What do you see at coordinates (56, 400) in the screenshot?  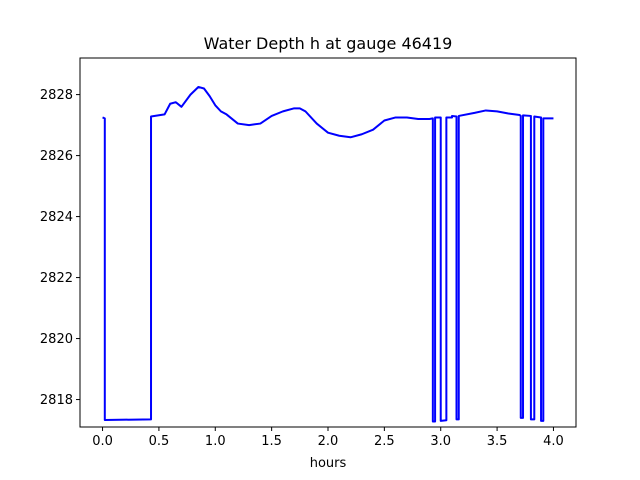 I see `y-tick-label: 2818` at bounding box center [56, 400].